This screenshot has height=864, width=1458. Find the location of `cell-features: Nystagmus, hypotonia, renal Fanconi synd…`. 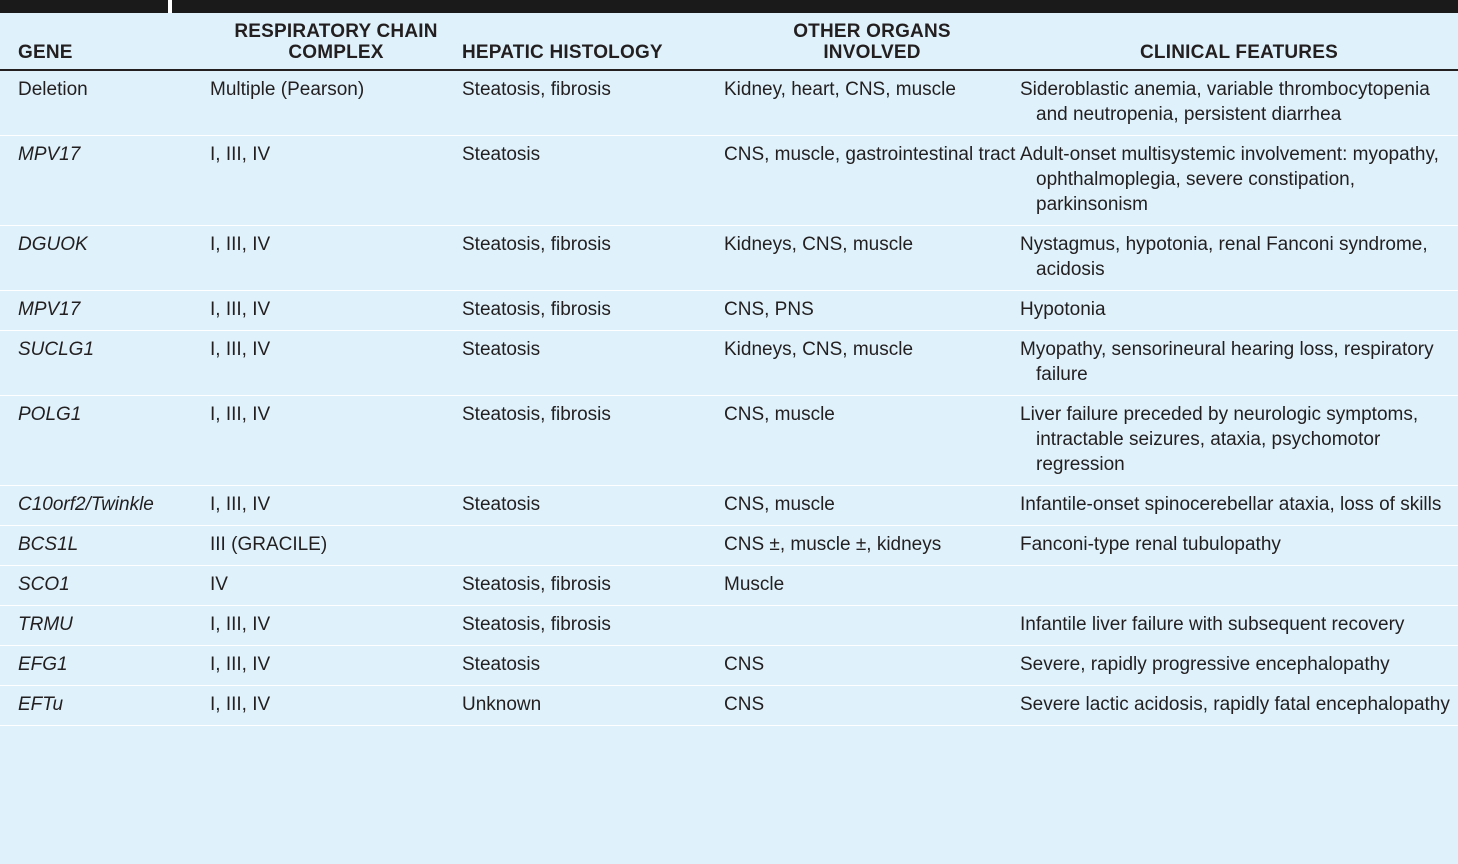

cell-features: Nystagmus, hypotonia, renal Fanconi synd… is located at coordinates (1239, 258).